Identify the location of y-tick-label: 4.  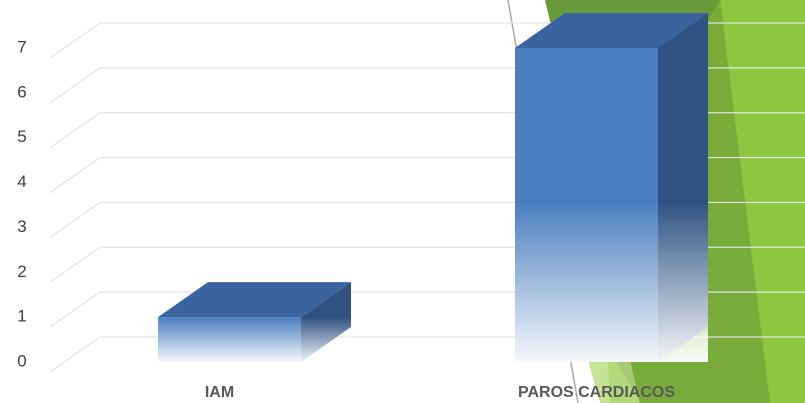
(21, 181).